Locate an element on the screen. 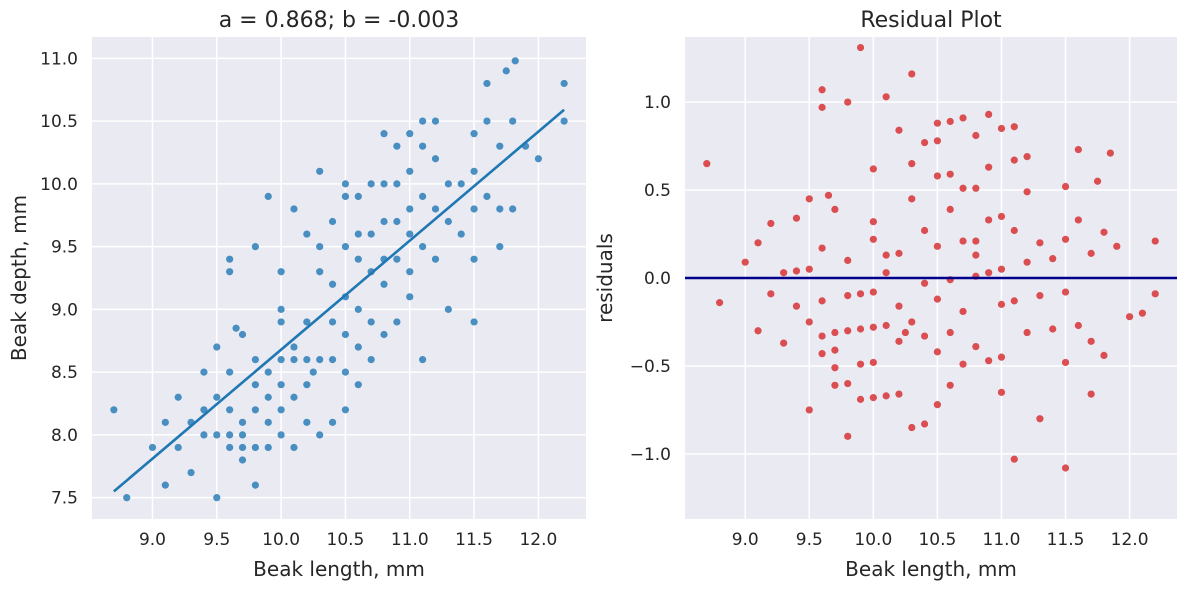 The width and height of the screenshot is (1190, 590). y-tick-label: 8.0 is located at coordinates (64, 436).